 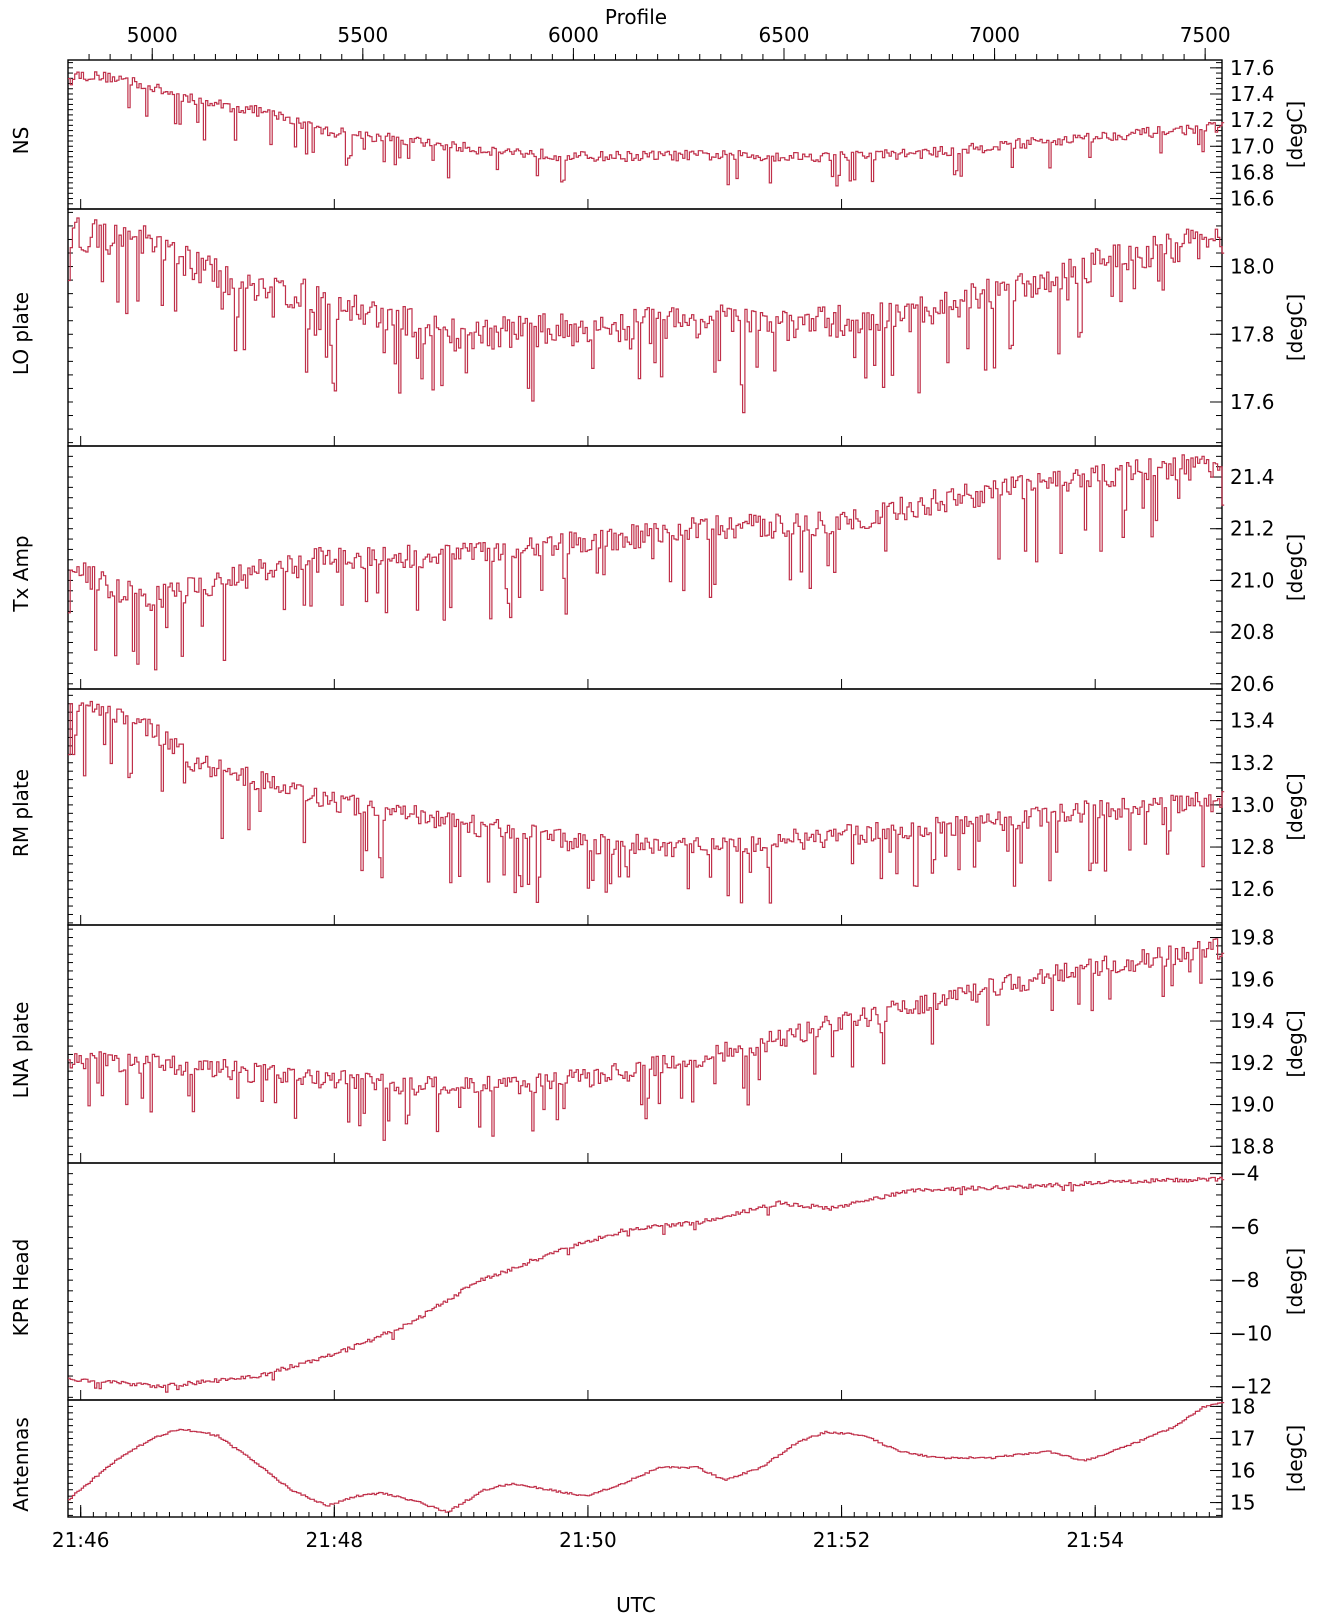 What do you see at coordinates (1252, 267) in the screenshot?
I see `y-tick-label: 18.0` at bounding box center [1252, 267].